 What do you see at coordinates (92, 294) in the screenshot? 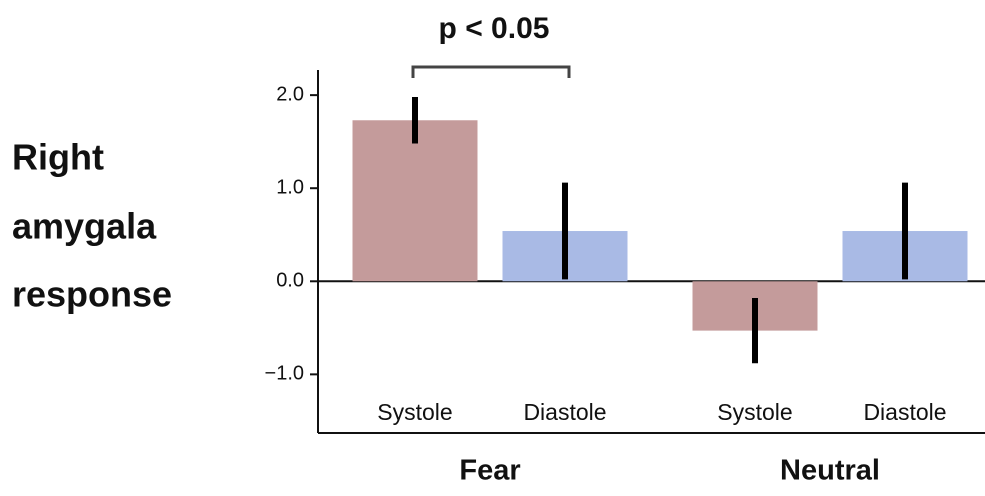
I see `y-axis-label: response` at bounding box center [92, 294].